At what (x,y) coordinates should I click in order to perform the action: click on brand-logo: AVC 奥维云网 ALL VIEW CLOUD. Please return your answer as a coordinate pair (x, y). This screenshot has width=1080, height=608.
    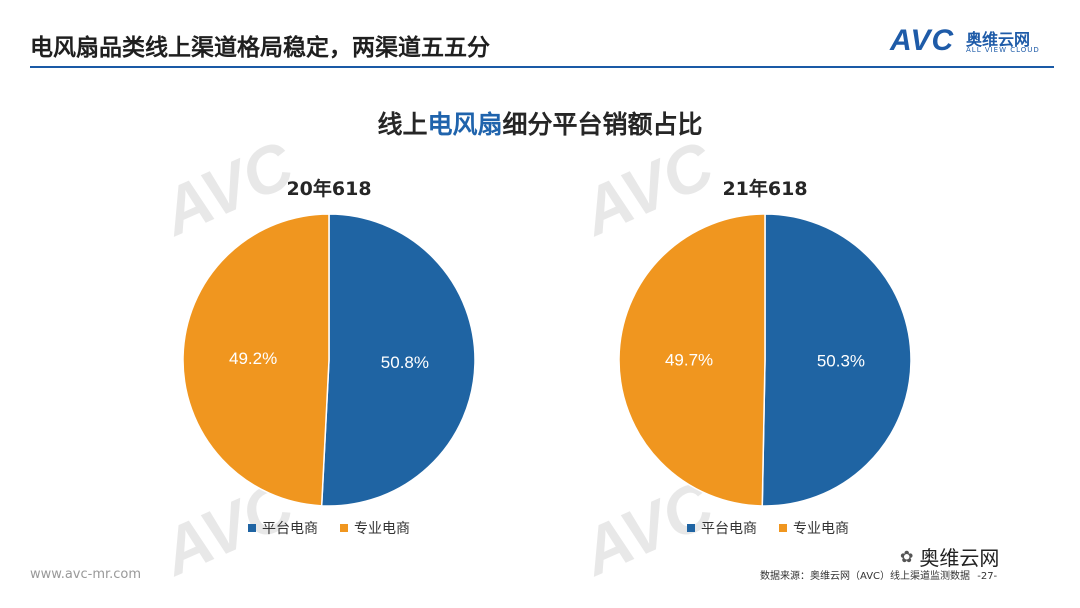
    Looking at the image, I should click on (975, 42).